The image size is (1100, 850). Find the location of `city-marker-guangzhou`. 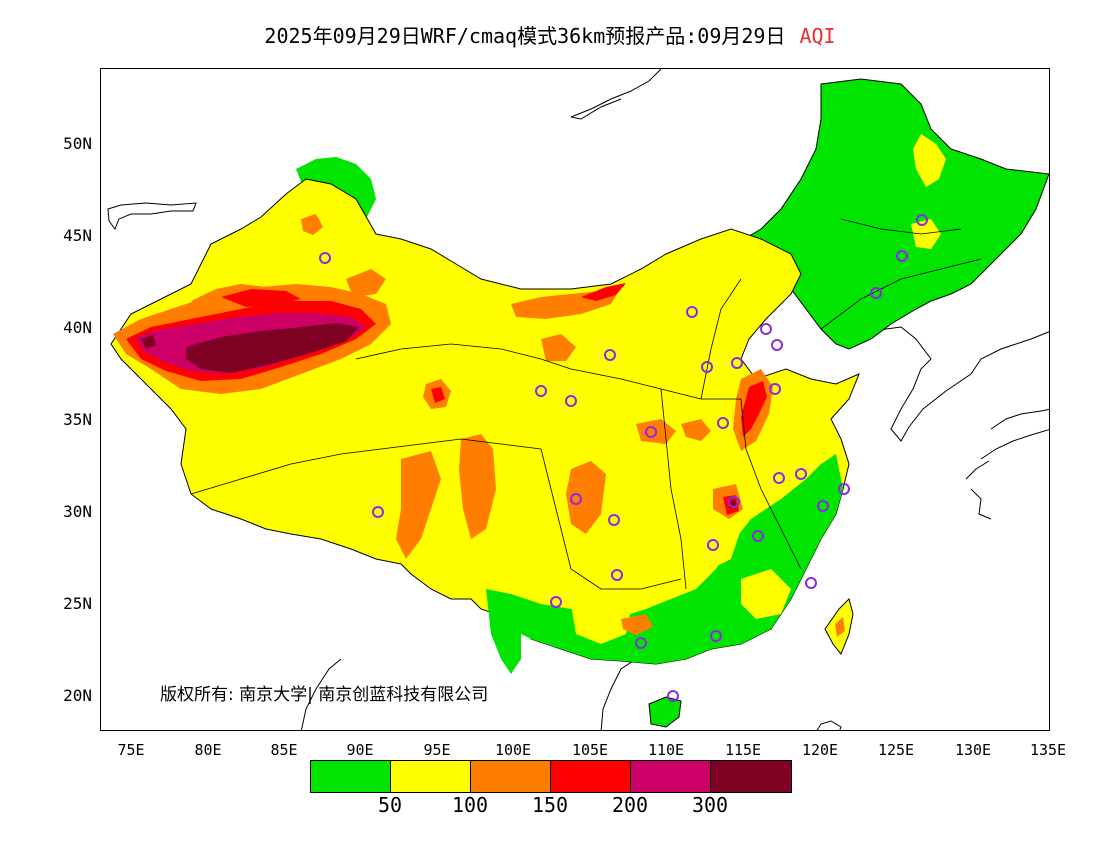

city-marker-guangzhou is located at coordinates (716, 636).